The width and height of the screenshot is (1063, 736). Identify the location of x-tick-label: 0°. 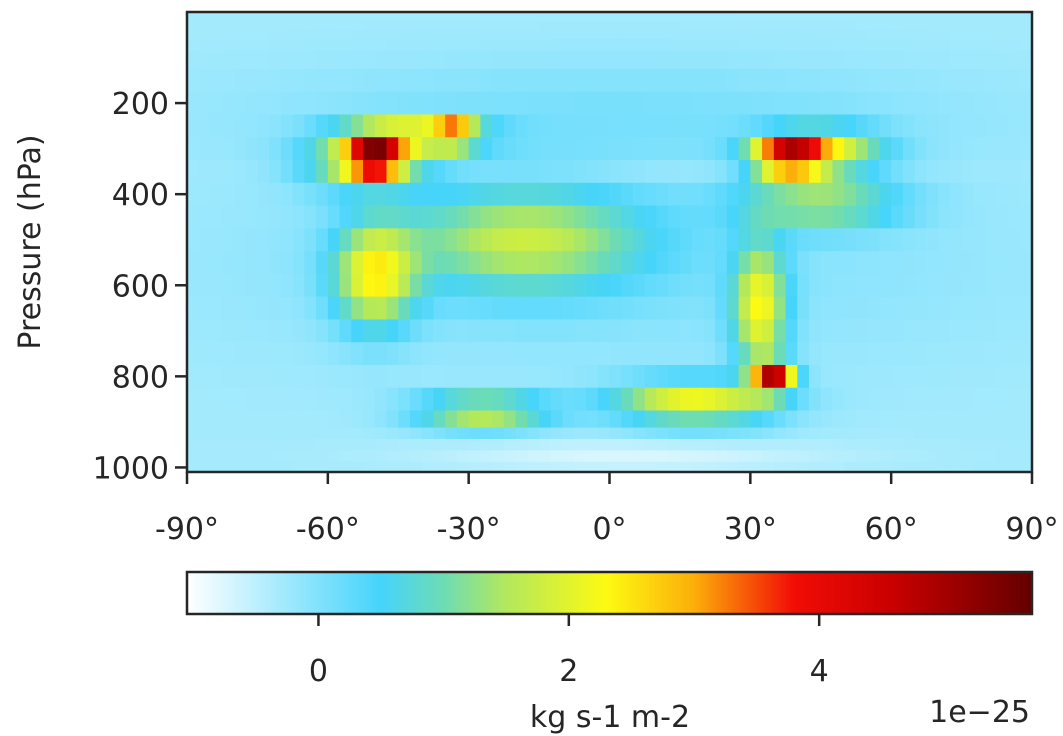
(609, 529).